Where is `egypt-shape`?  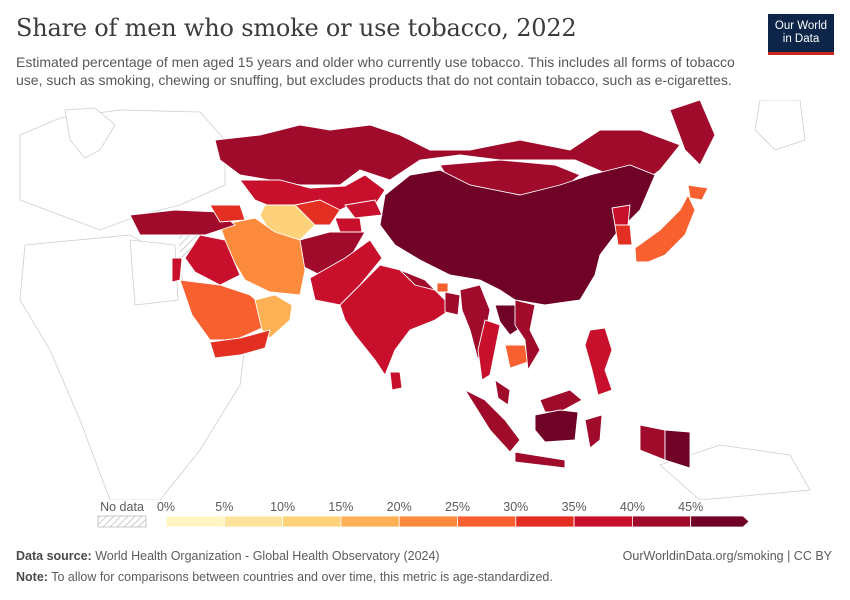 egypt-shape is located at coordinates (154, 272).